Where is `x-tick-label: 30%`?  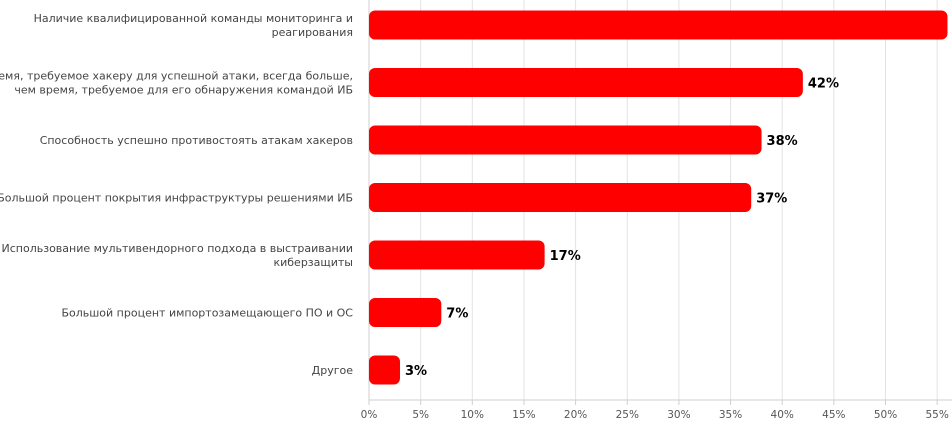
x-tick-label: 30% is located at coordinates (678, 415).